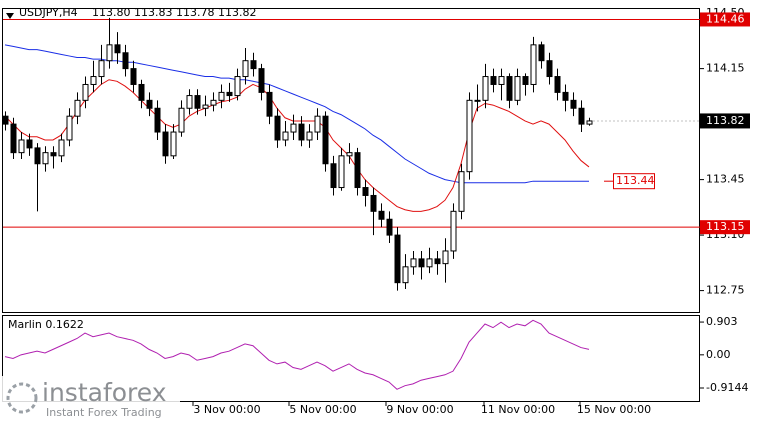  Describe the element at coordinates (727, 387) in the screenshot. I see `y-tick-label: -0.9144` at that location.